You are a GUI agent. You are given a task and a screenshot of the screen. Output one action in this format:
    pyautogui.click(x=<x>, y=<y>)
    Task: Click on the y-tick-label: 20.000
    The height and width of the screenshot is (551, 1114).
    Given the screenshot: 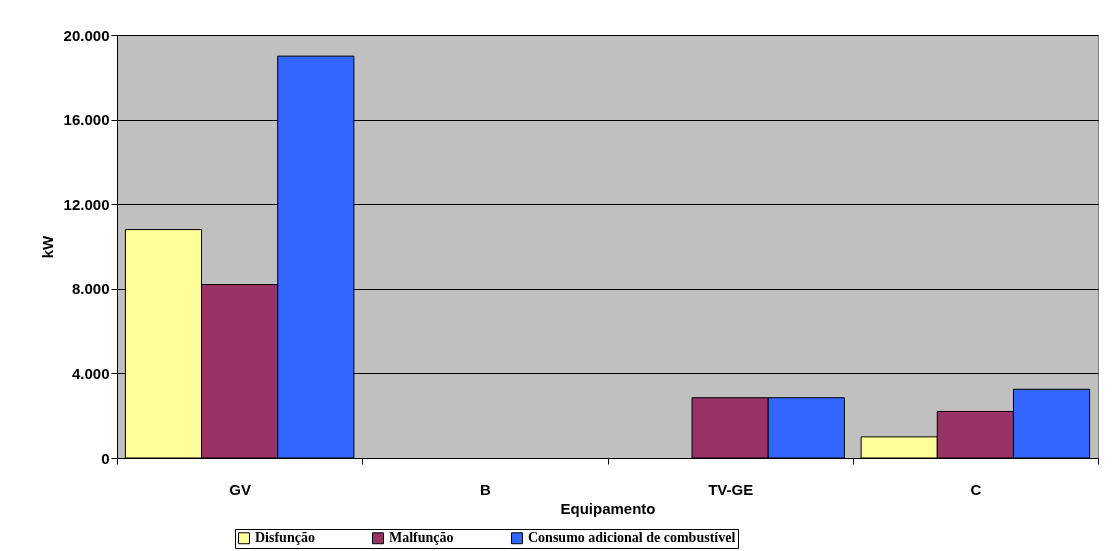 What is the action you would take?
    pyautogui.click(x=86, y=35)
    